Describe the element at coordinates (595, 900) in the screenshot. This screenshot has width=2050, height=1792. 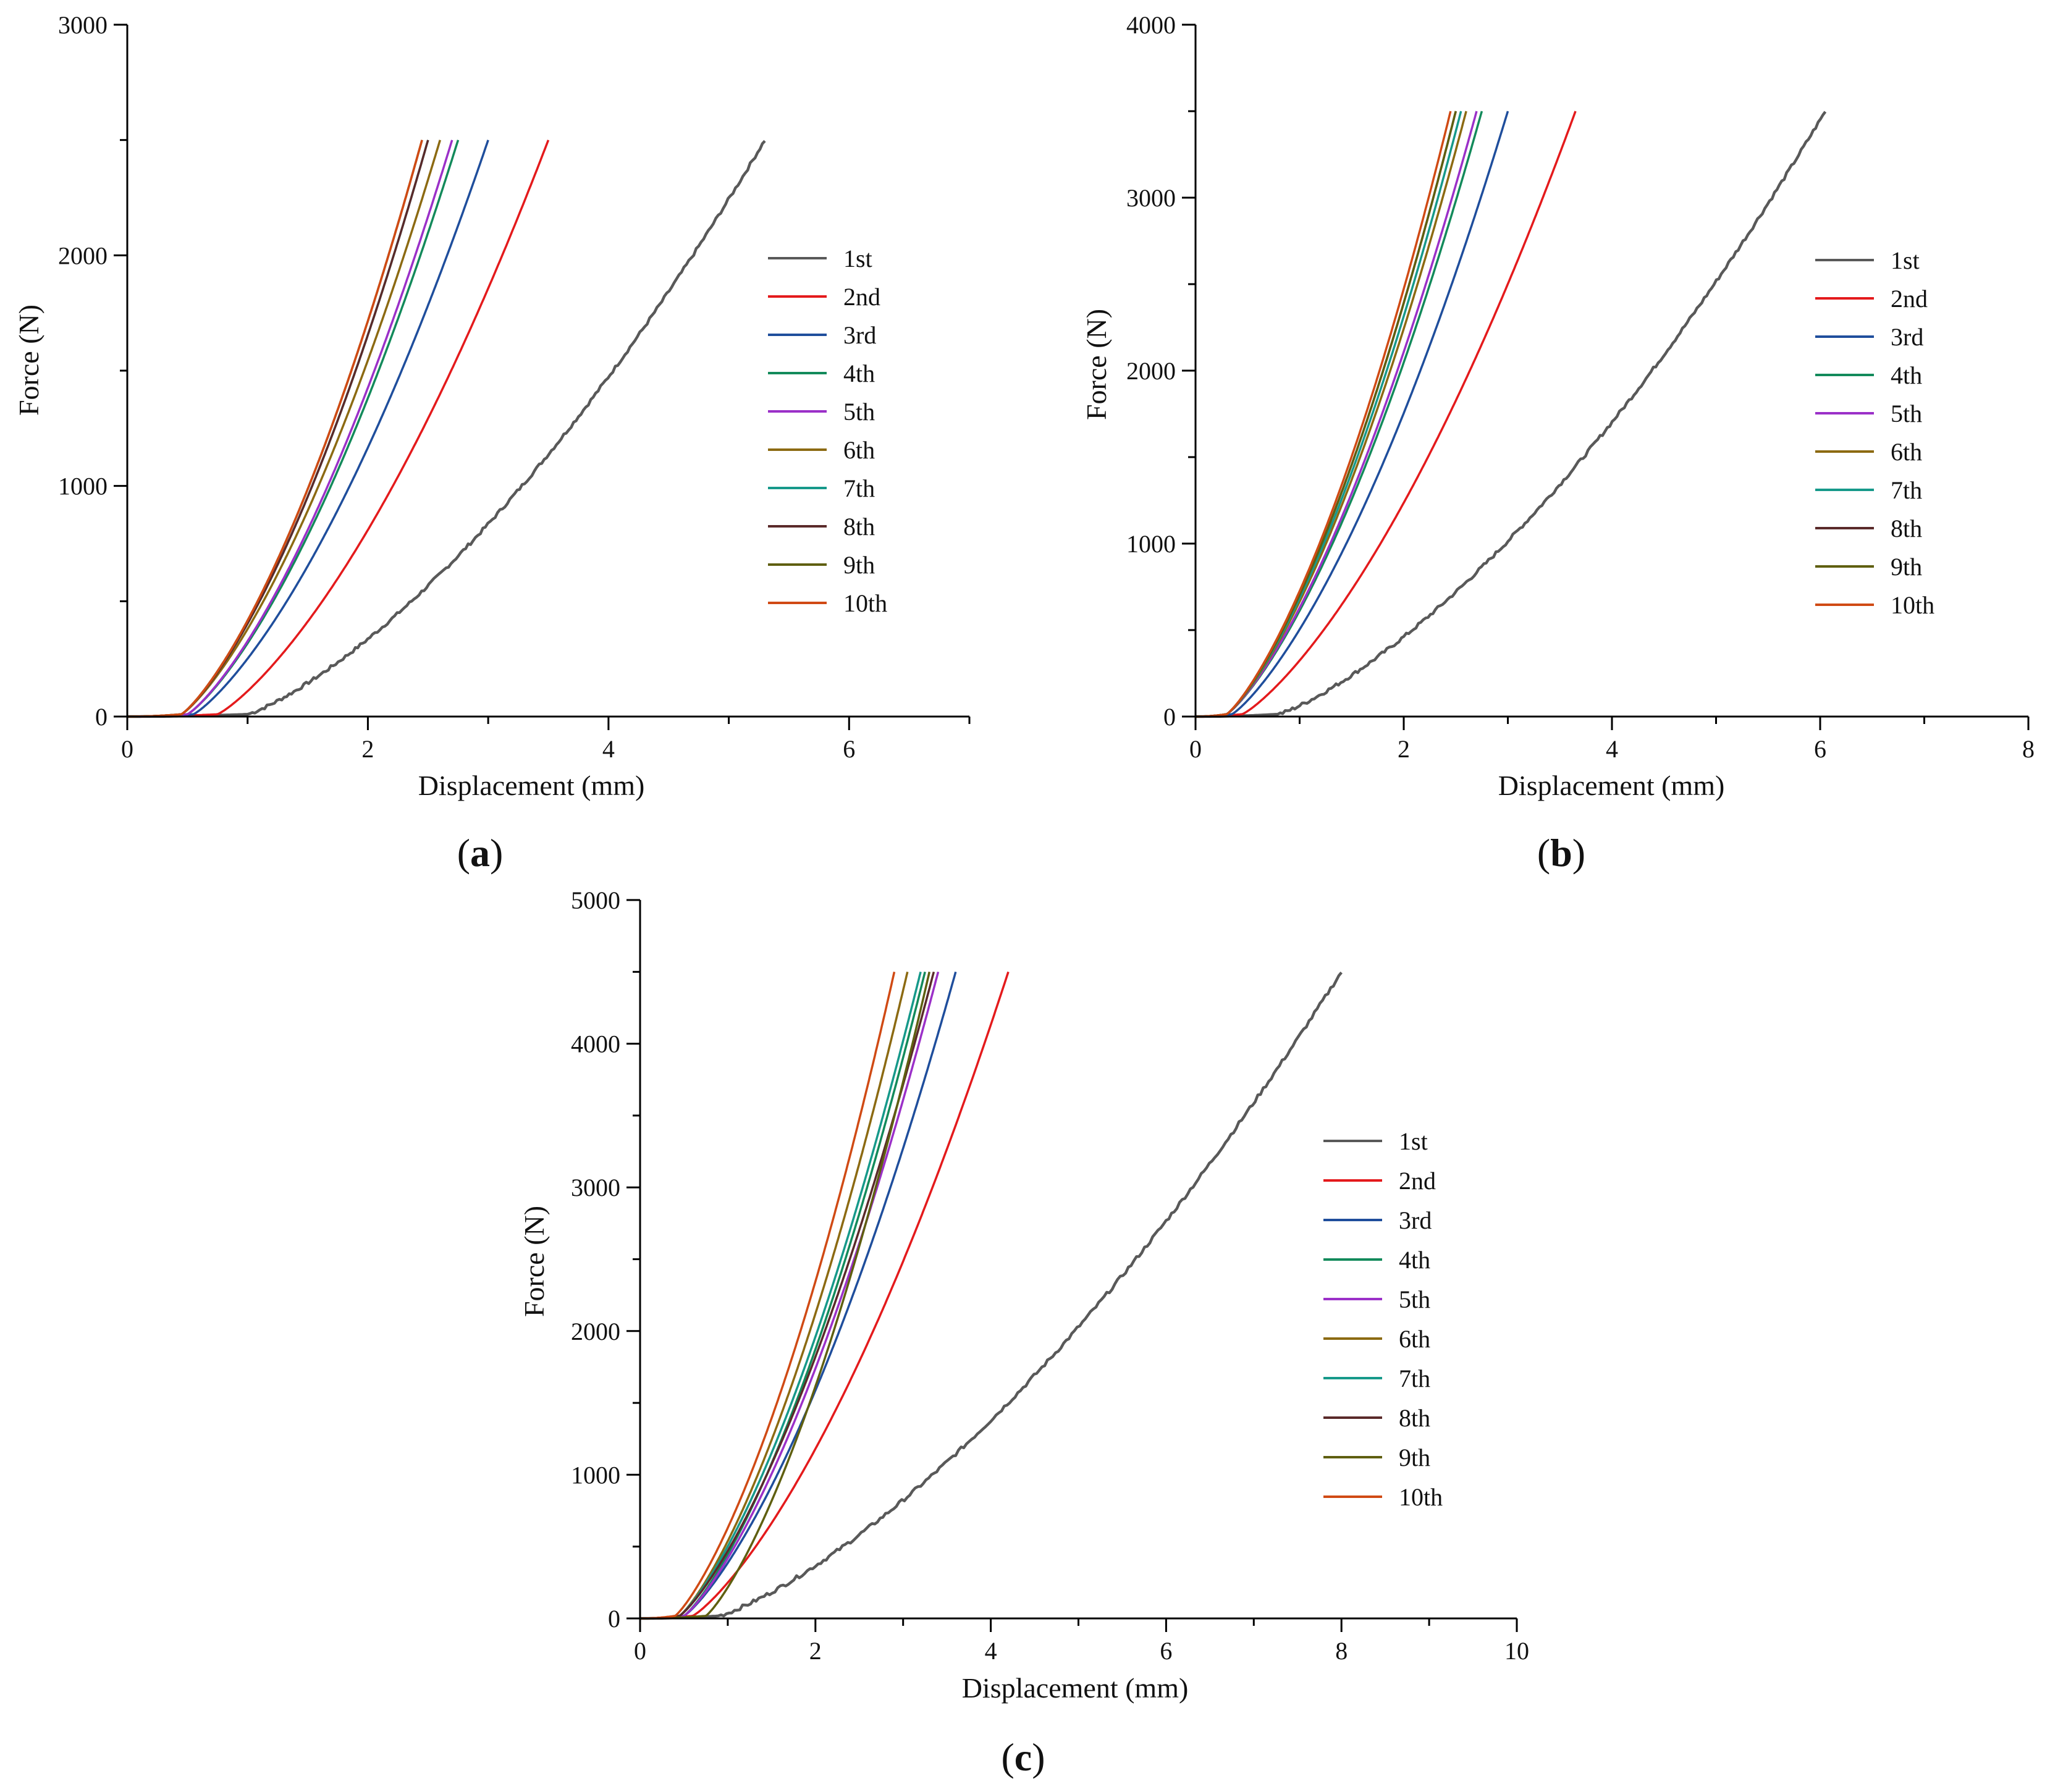
I see `y-tick-label: 5000` at that location.